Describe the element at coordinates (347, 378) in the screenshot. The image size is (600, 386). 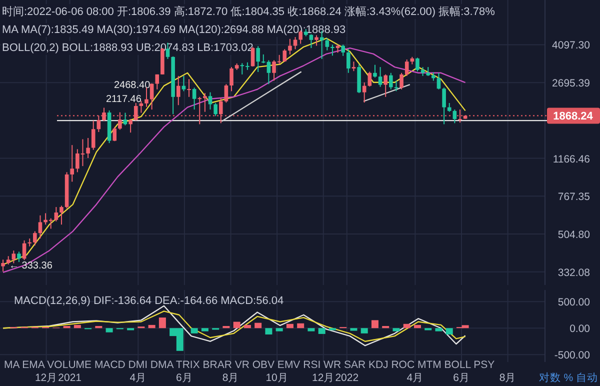
I see `x-tick-label: 2022` at that location.